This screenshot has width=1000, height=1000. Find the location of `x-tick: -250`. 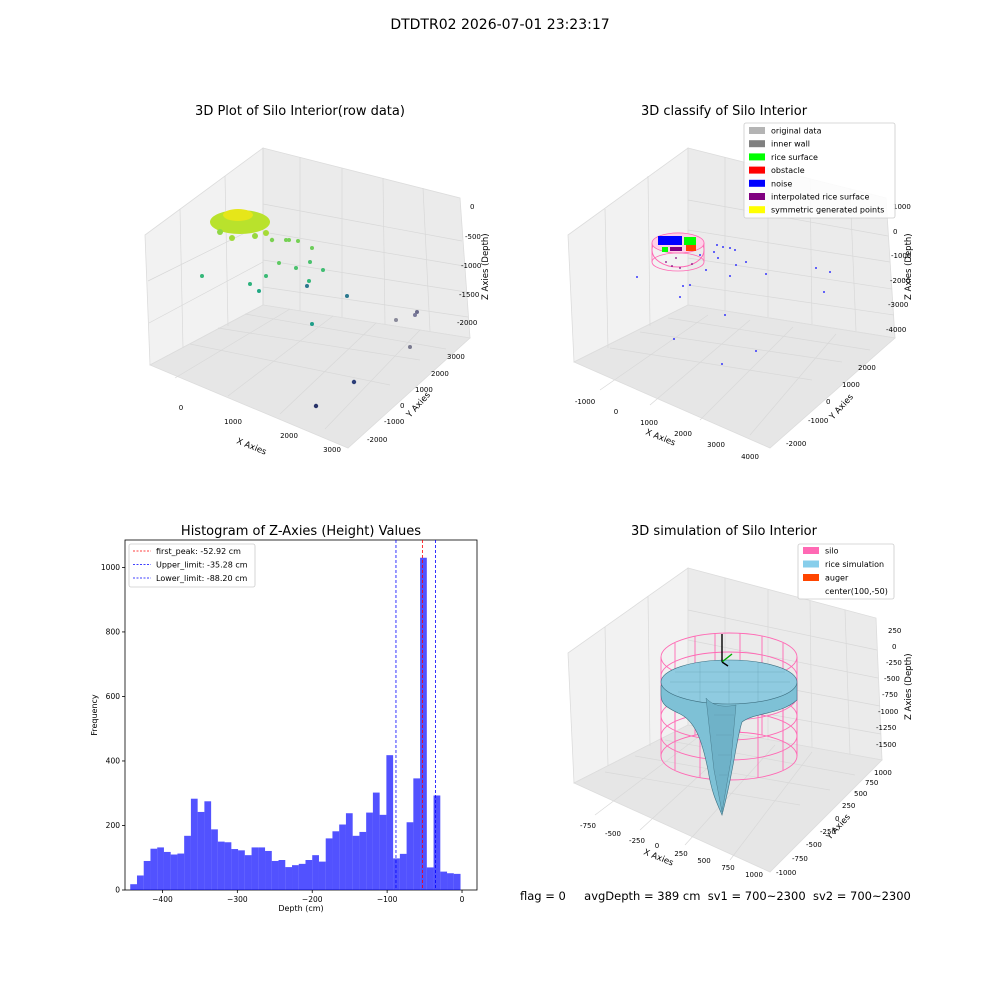

x-tick: -250 is located at coordinates (637, 841).